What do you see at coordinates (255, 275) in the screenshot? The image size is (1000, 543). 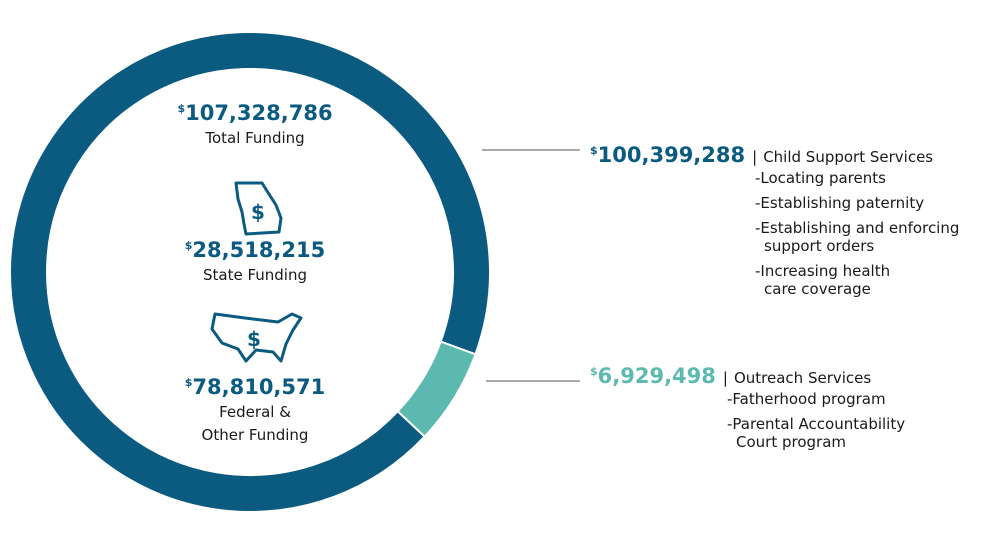 I see `summary-label: State Funding` at bounding box center [255, 275].